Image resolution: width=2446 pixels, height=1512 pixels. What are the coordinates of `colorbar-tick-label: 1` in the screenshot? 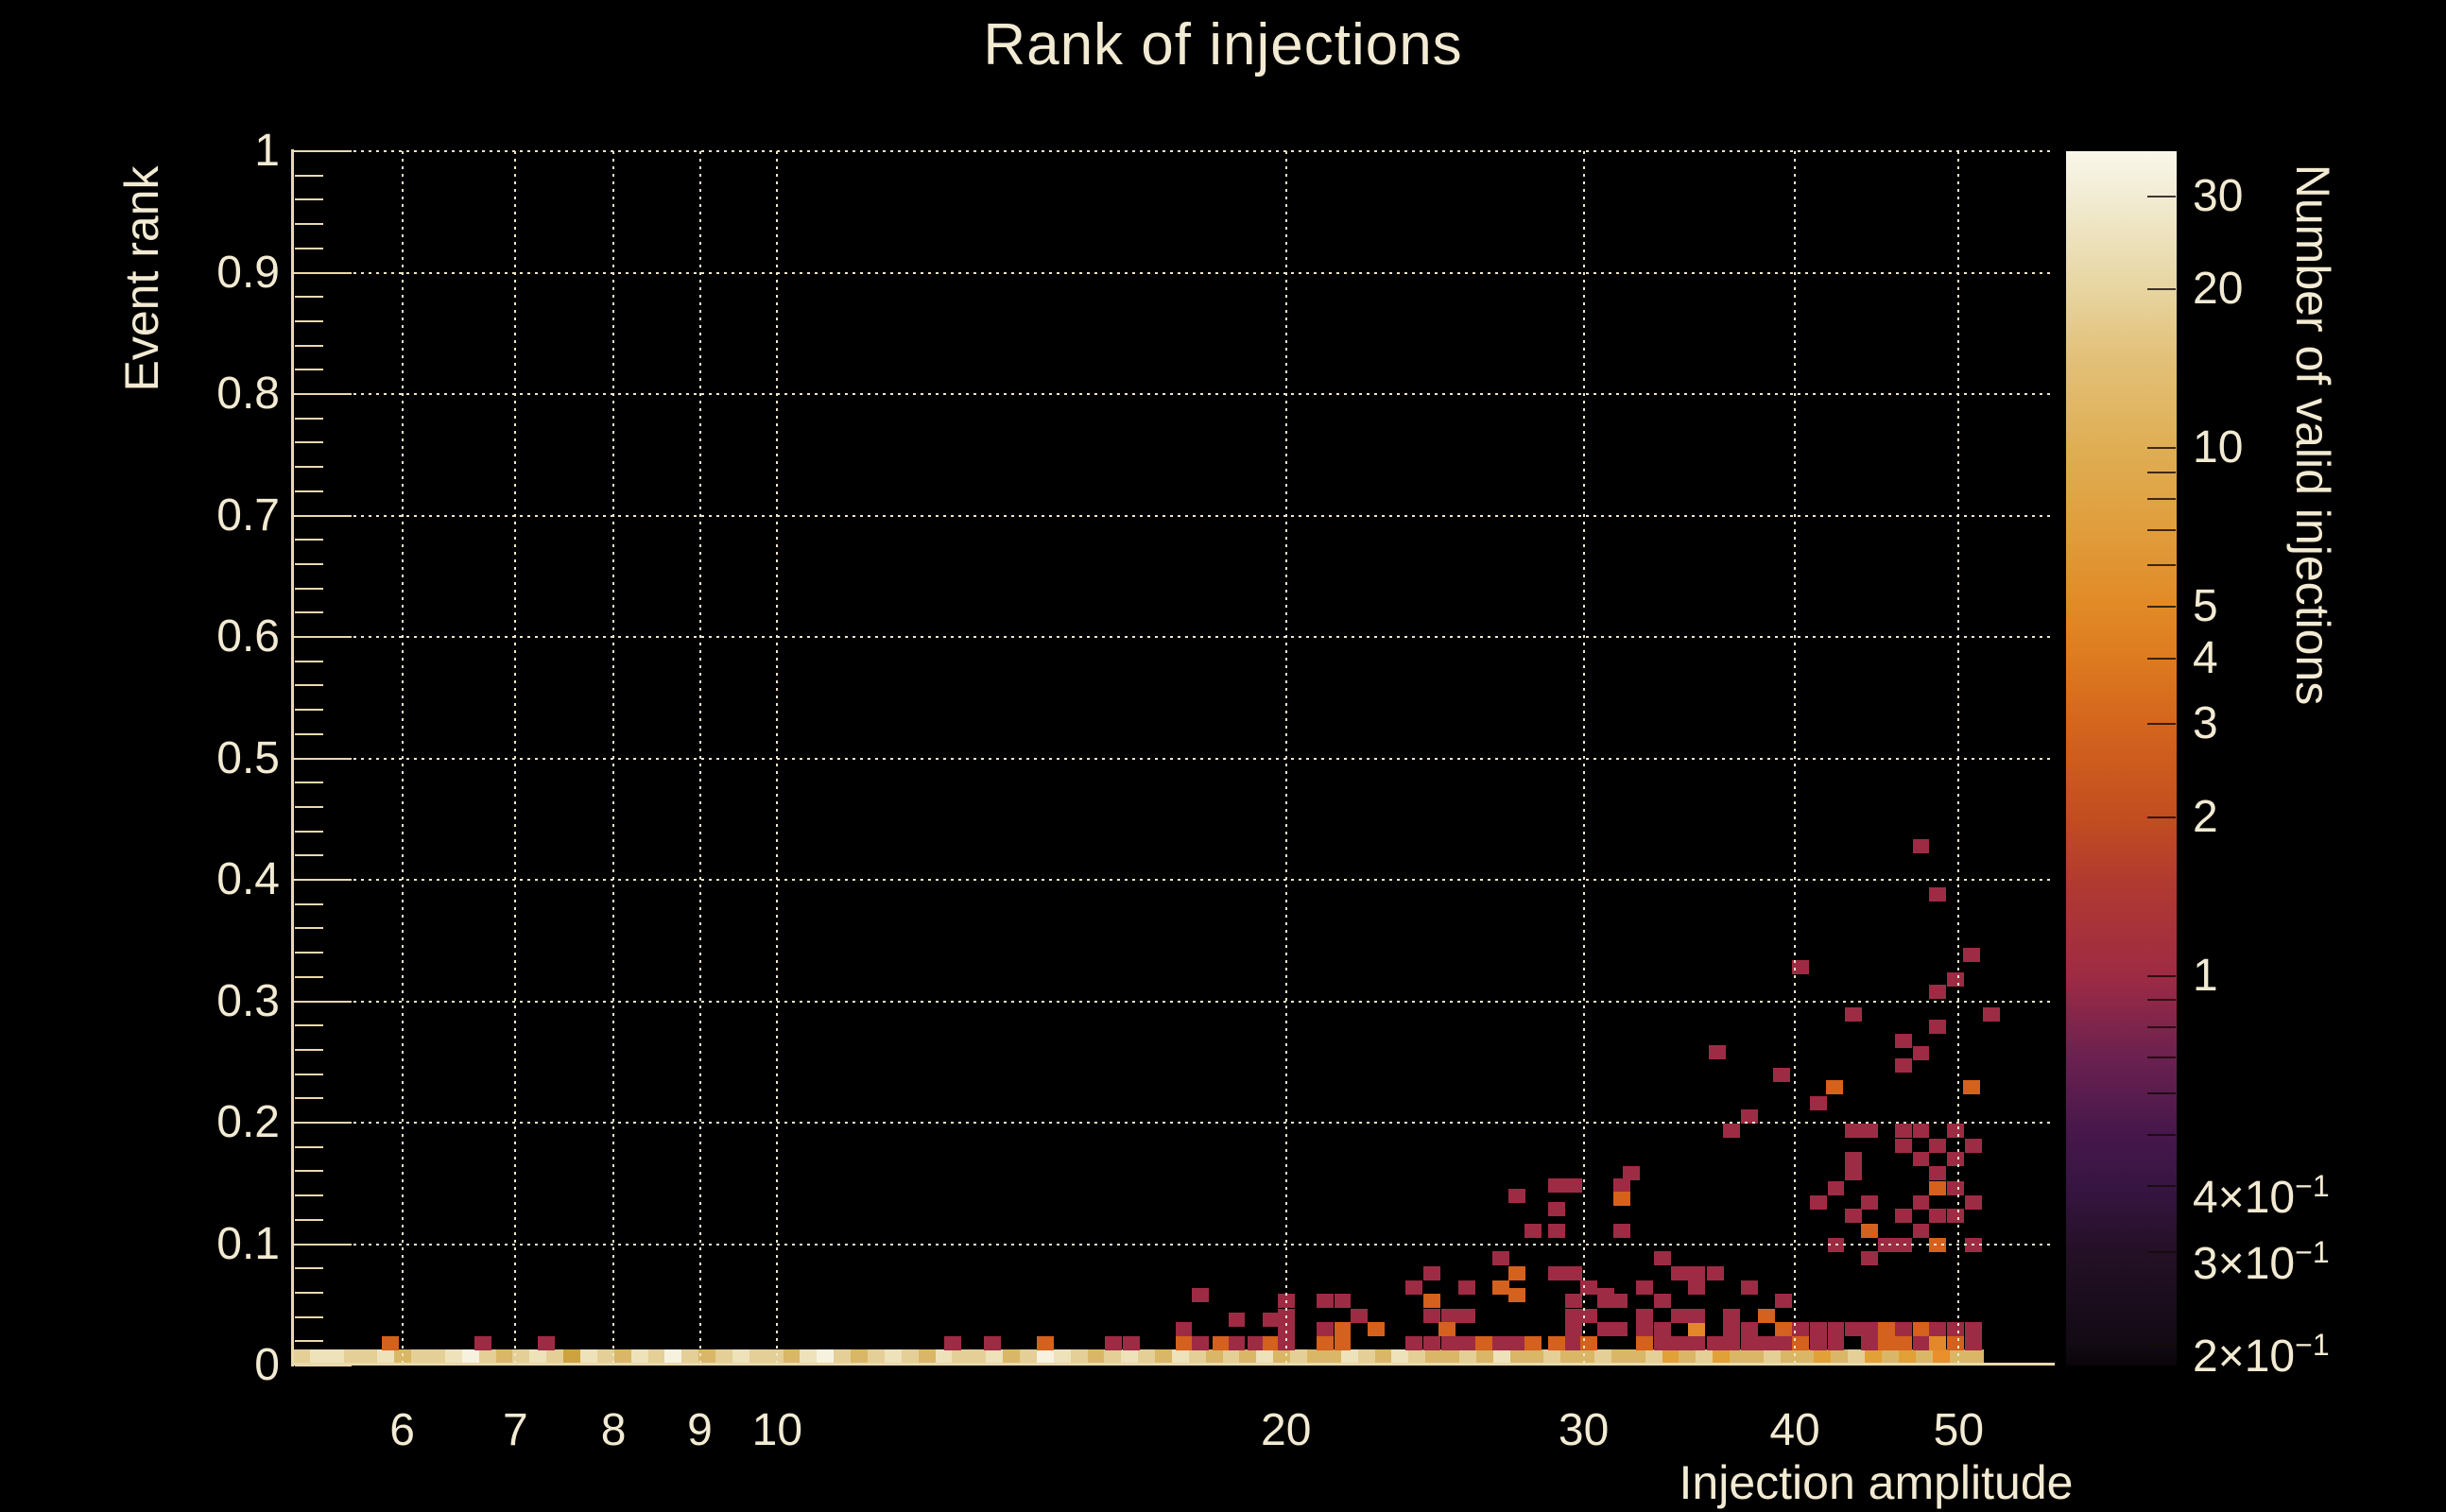 It's located at (2205, 975).